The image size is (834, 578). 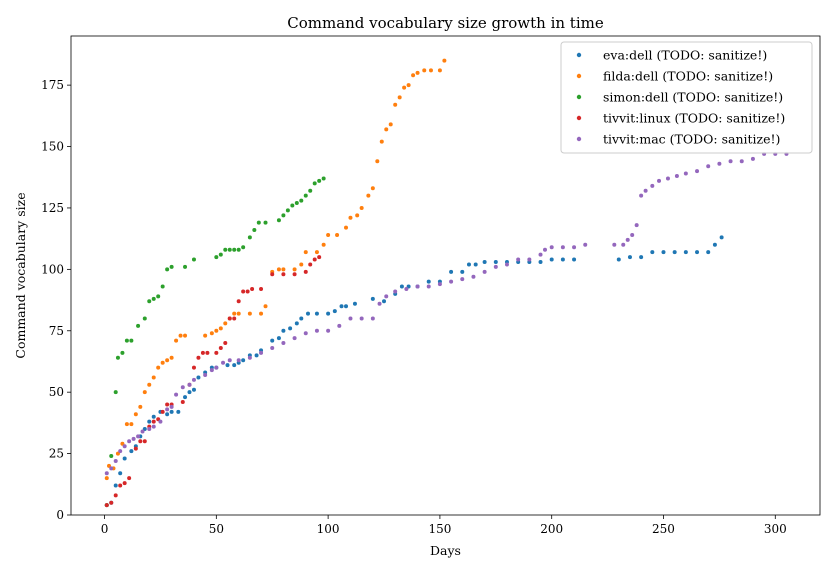 What do you see at coordinates (56, 454) in the screenshot?
I see `y-tick-label: 25` at bounding box center [56, 454].